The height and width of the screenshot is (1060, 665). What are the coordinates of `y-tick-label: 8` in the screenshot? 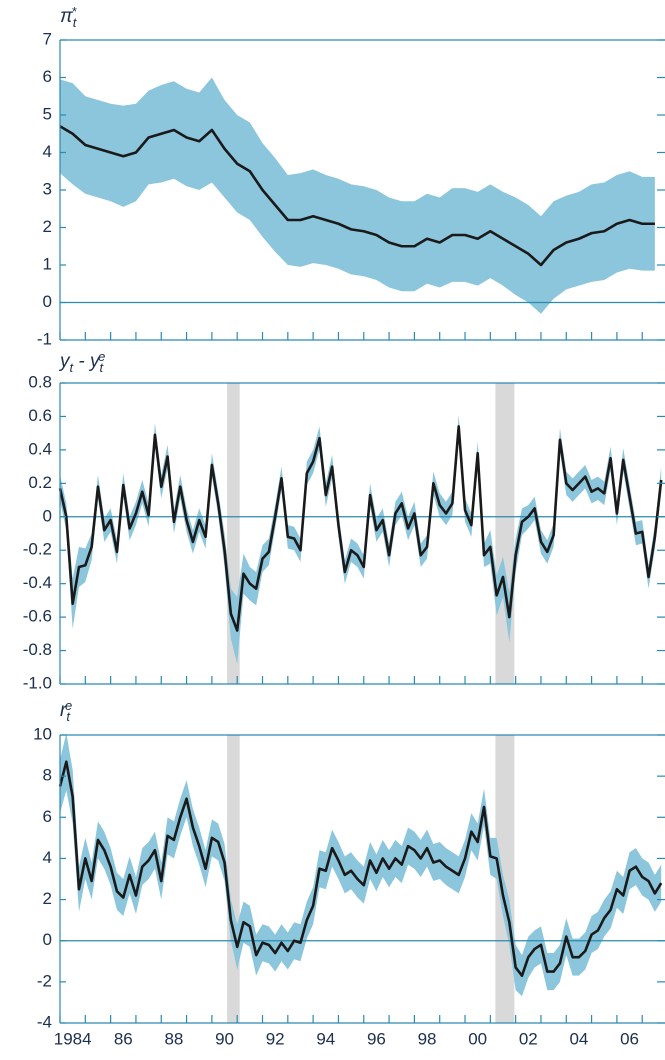 It's located at (47, 775).